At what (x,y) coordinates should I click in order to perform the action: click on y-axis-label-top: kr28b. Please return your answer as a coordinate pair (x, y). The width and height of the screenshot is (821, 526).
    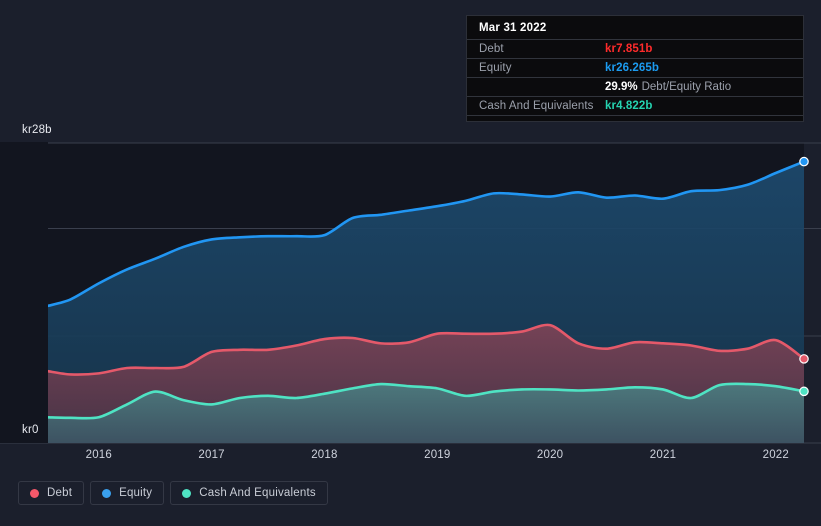
    Looking at the image, I should click on (37, 130).